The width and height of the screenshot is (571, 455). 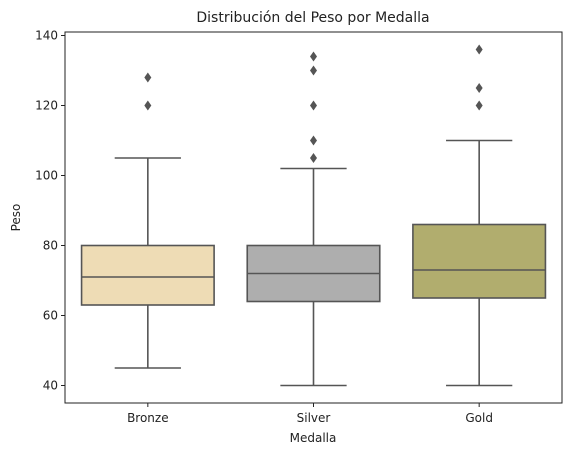 I want to click on y-tick-label: 120, so click(x=46, y=106).